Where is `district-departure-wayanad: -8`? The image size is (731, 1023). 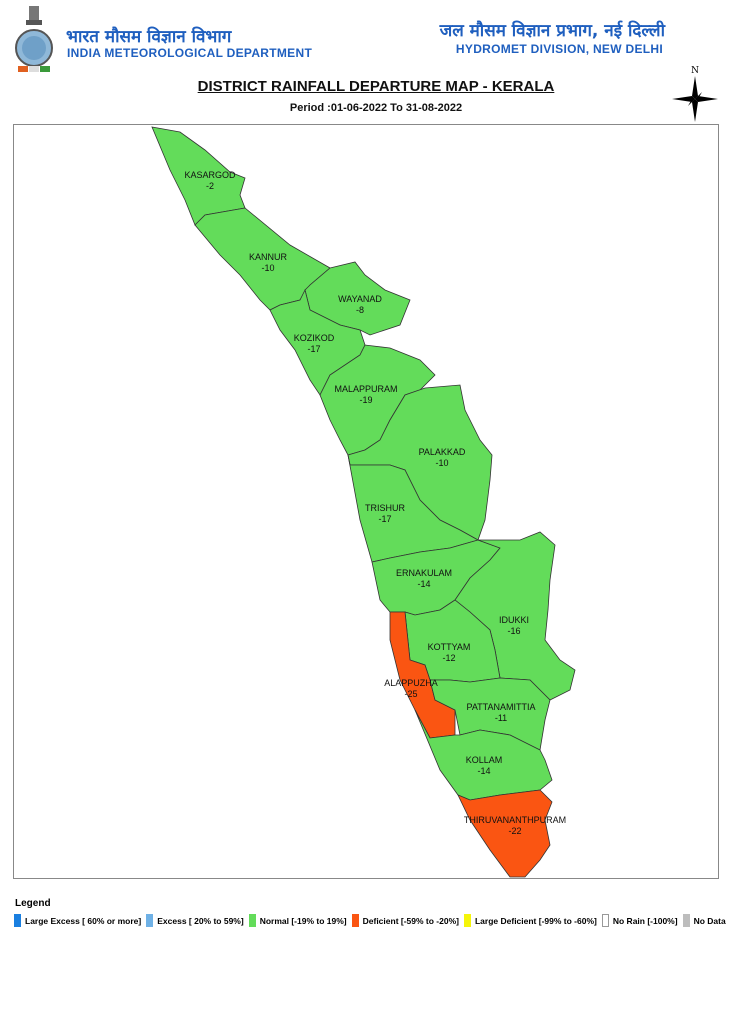
district-departure-wayanad: -8 is located at coordinates (360, 310).